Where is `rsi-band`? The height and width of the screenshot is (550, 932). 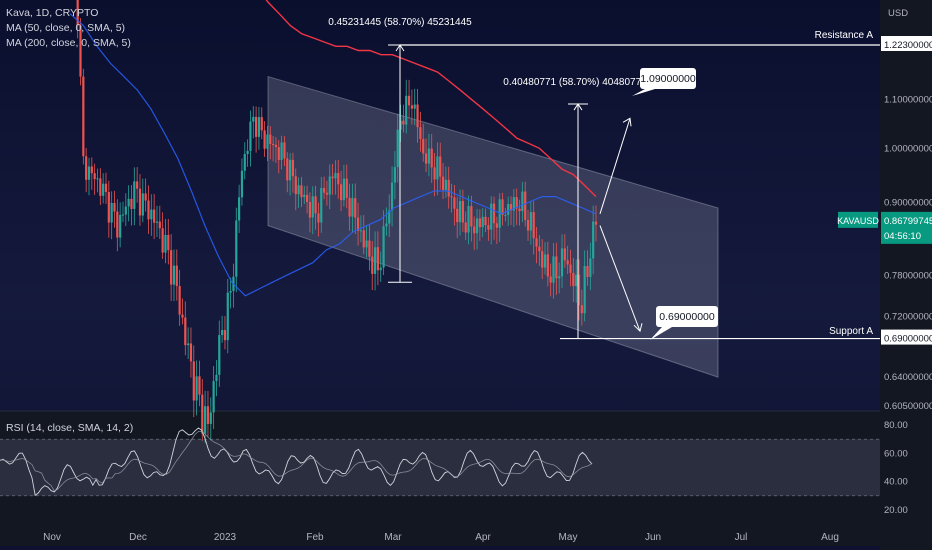 rsi-band is located at coordinates (440, 467).